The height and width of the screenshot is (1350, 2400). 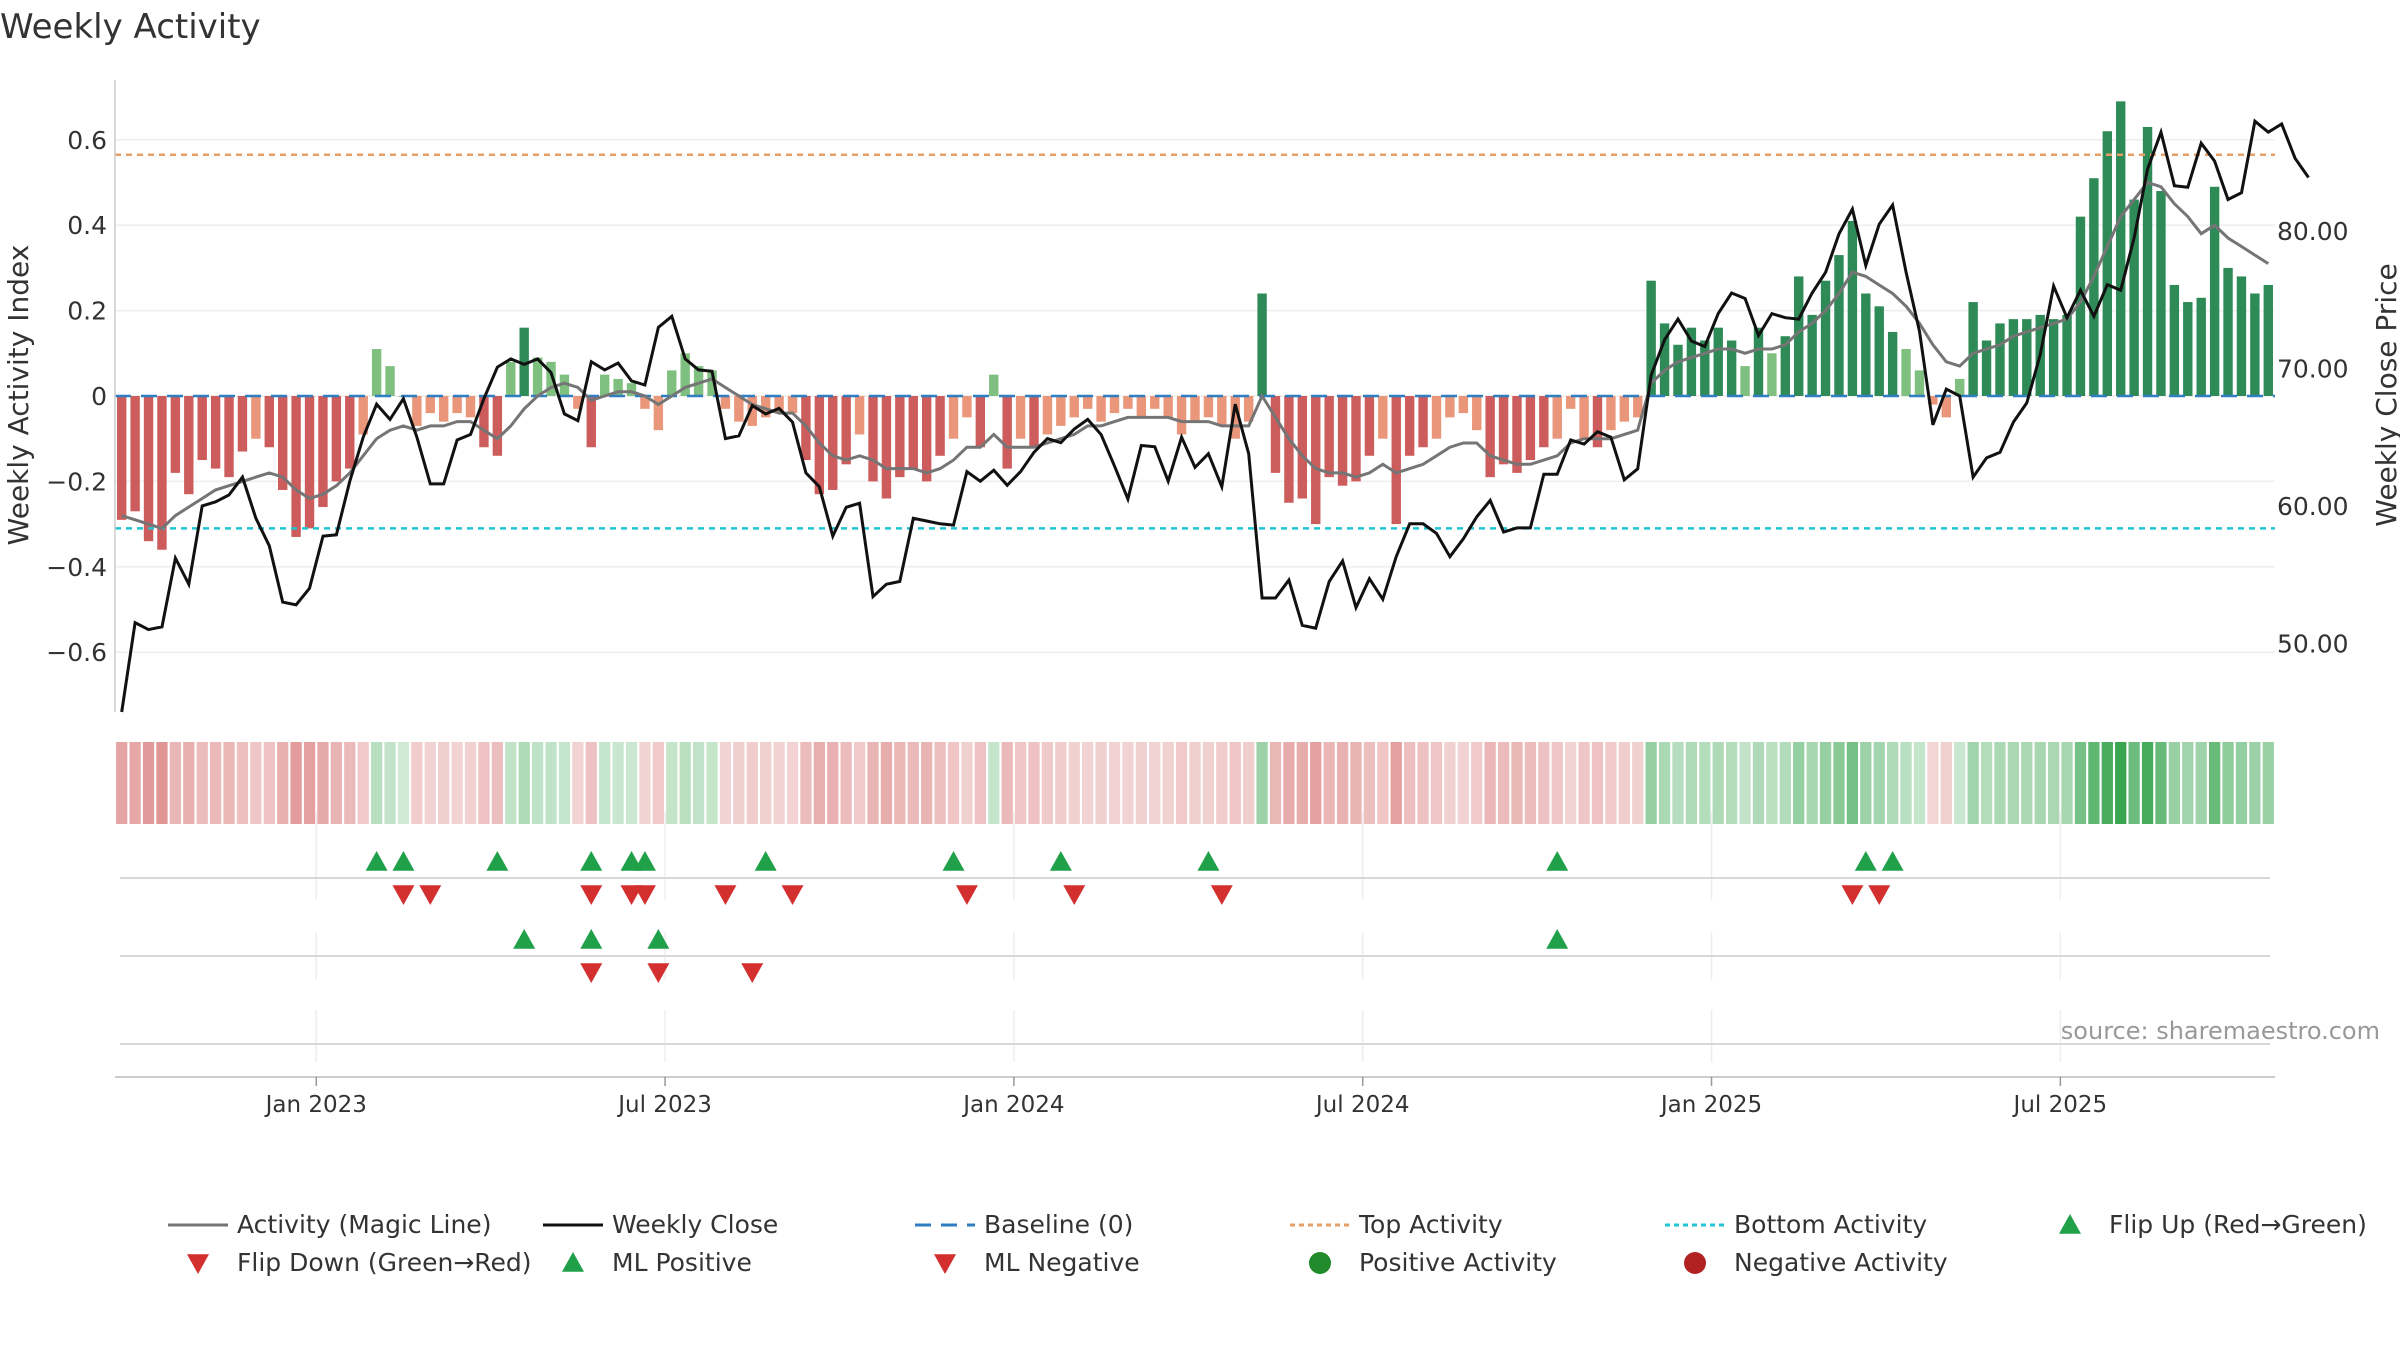 I want to click on legend-label: Activity (Magic Line), so click(x=364, y=1224).